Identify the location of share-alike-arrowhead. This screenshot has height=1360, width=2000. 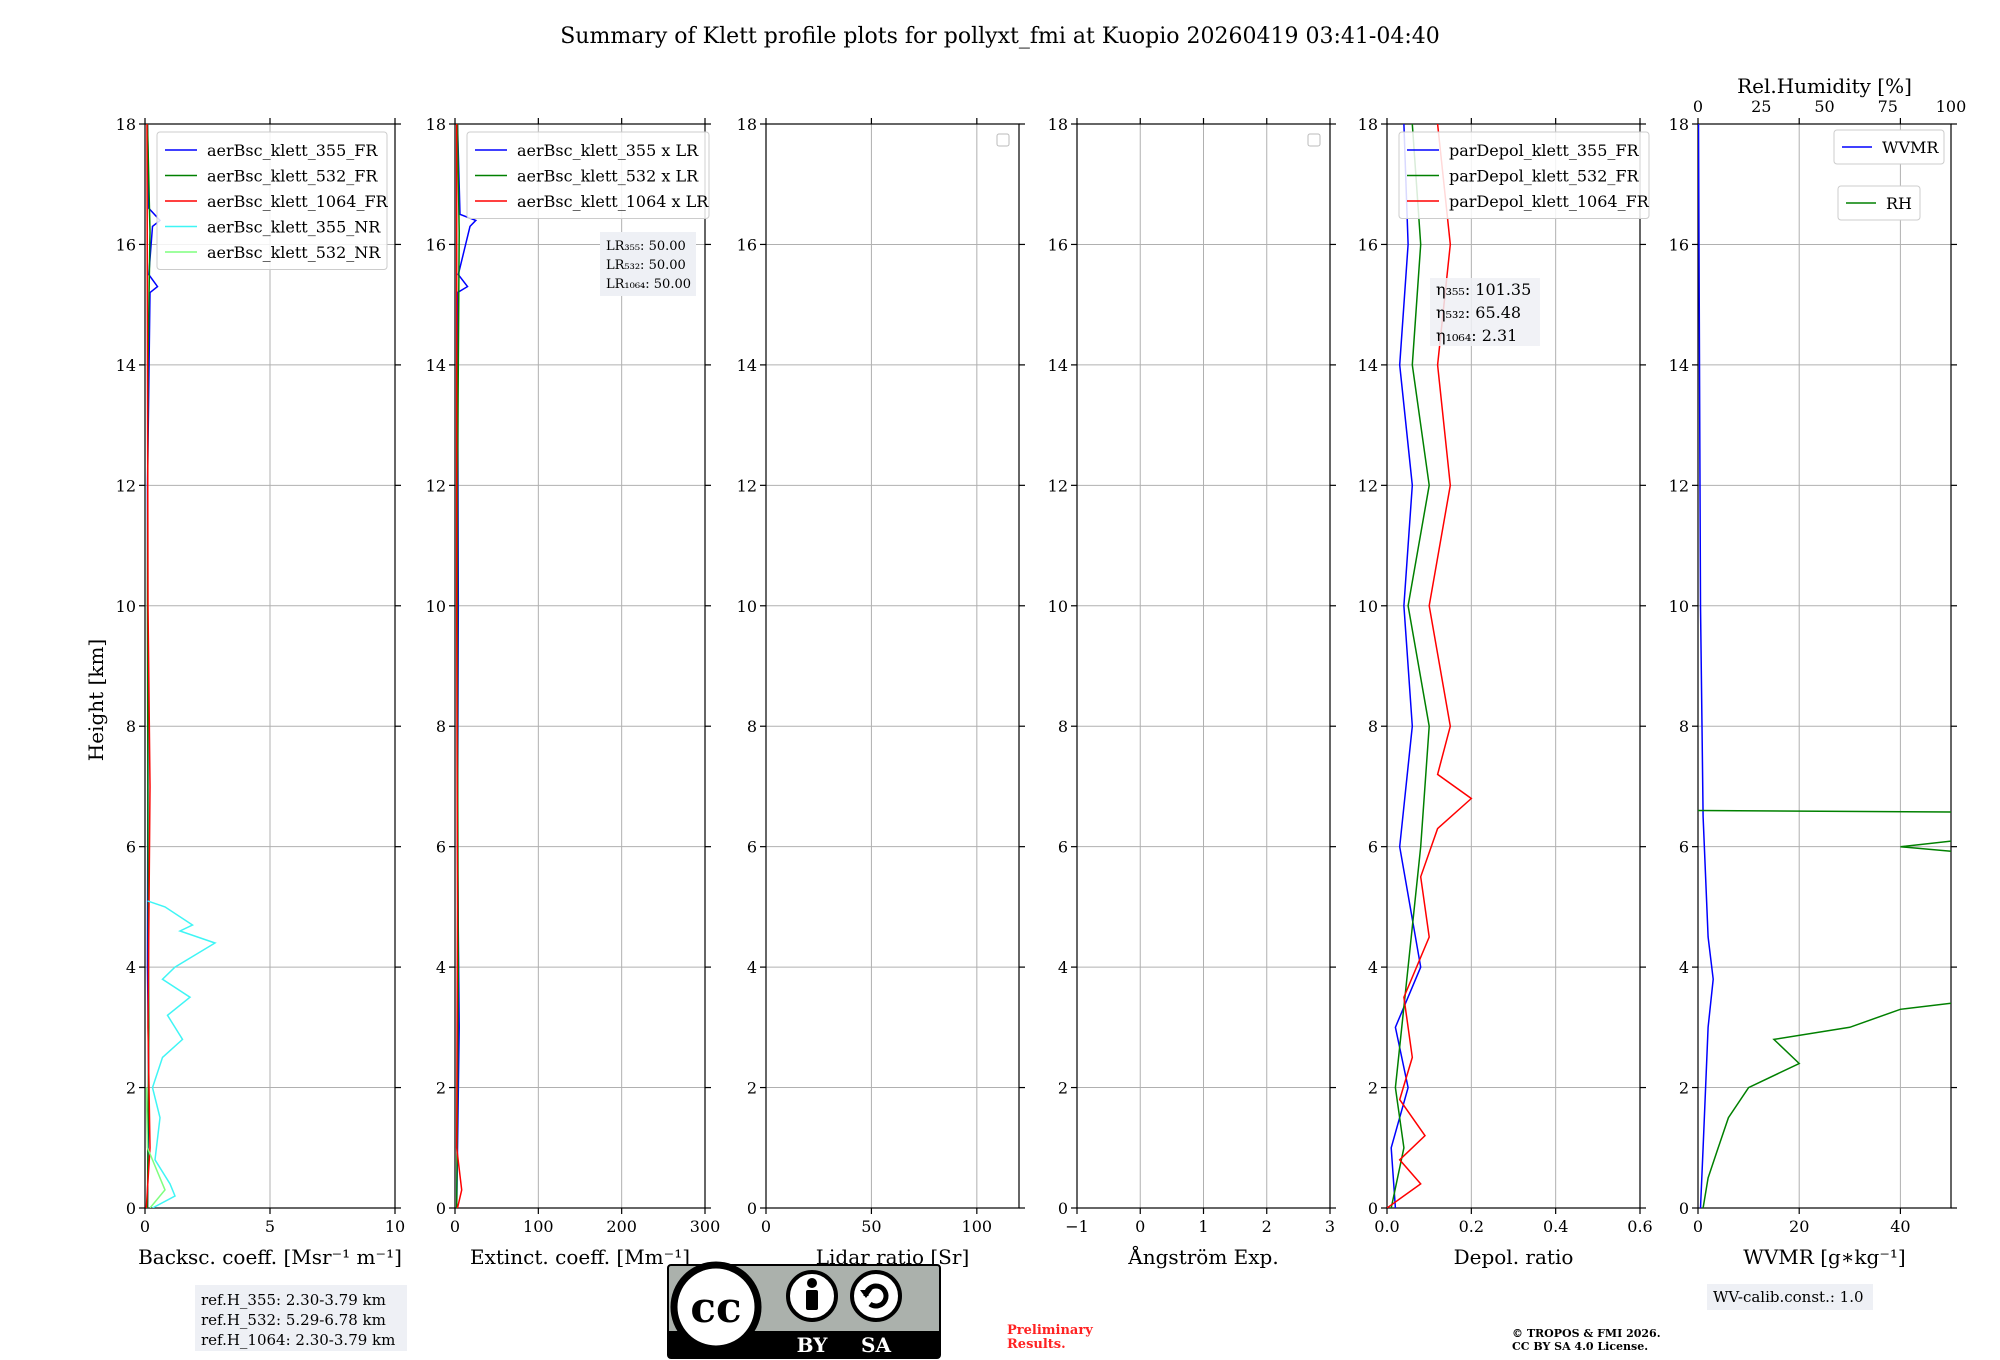
(866, 1294).